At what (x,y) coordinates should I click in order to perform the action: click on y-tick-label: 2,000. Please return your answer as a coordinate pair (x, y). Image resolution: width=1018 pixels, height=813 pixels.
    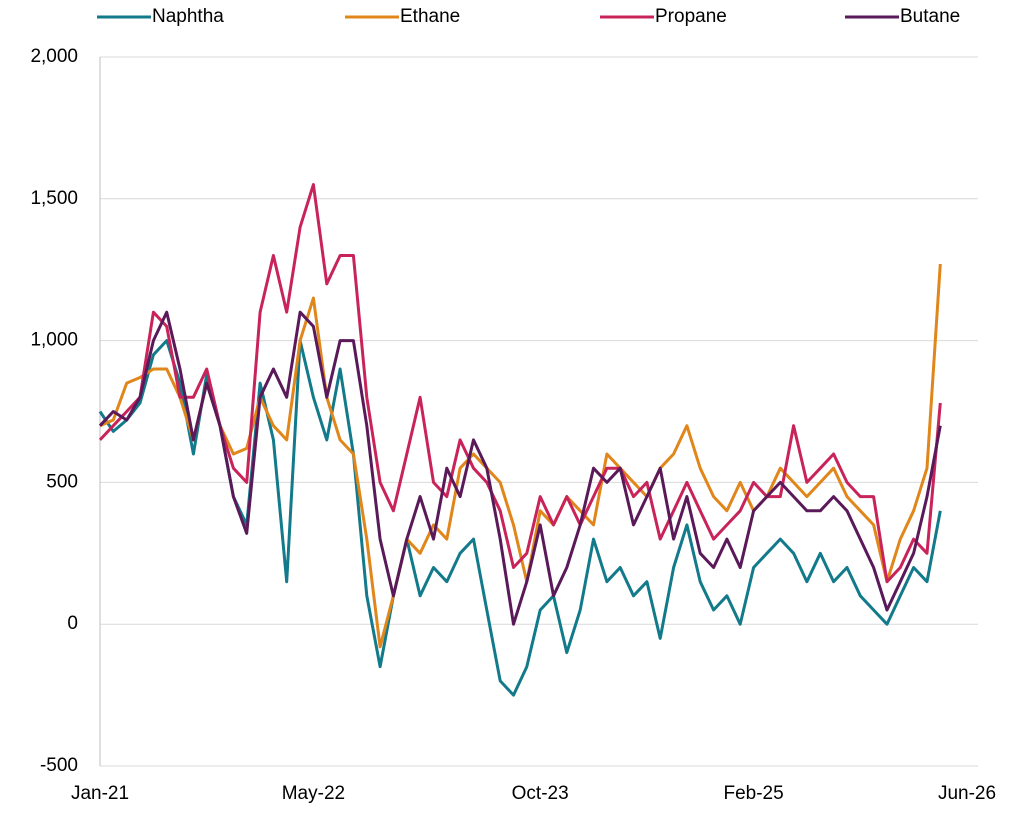
    Looking at the image, I should click on (54, 56).